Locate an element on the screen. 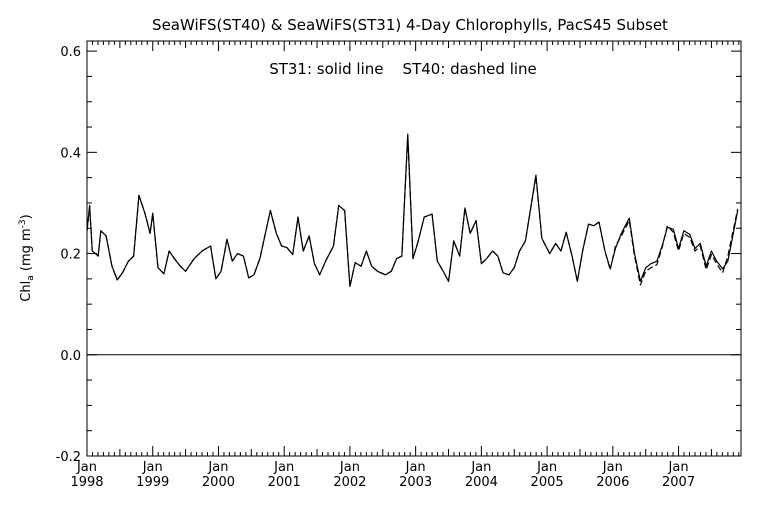 This screenshot has width=768, height=512. y-axis-label-unit: (mg m is located at coordinates (26, 251).